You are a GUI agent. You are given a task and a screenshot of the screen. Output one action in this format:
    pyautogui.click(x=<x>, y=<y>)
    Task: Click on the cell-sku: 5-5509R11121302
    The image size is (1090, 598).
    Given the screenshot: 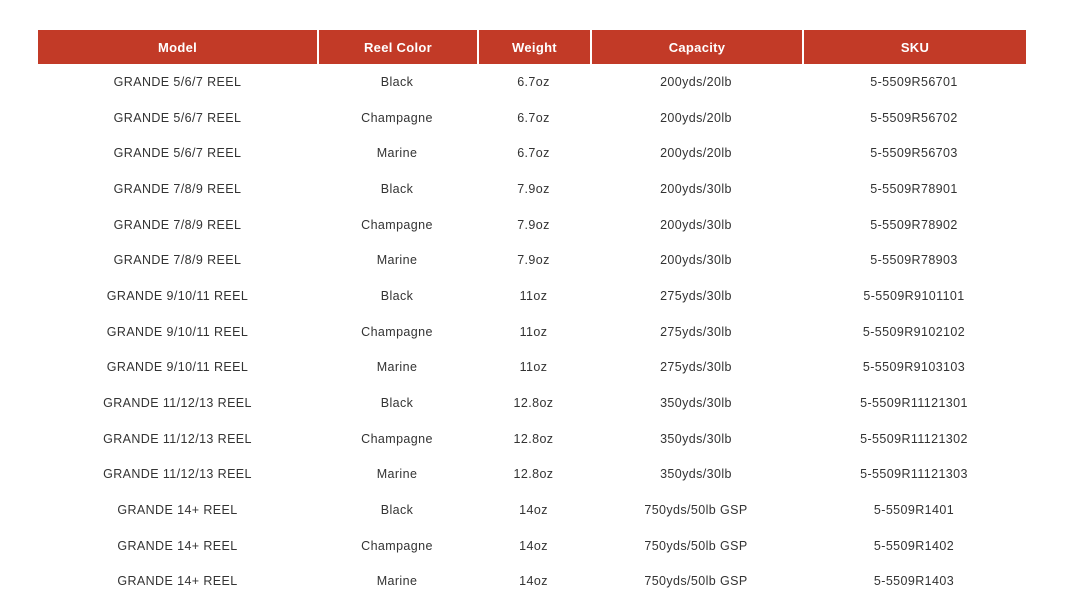 What is the action you would take?
    pyautogui.click(x=914, y=438)
    